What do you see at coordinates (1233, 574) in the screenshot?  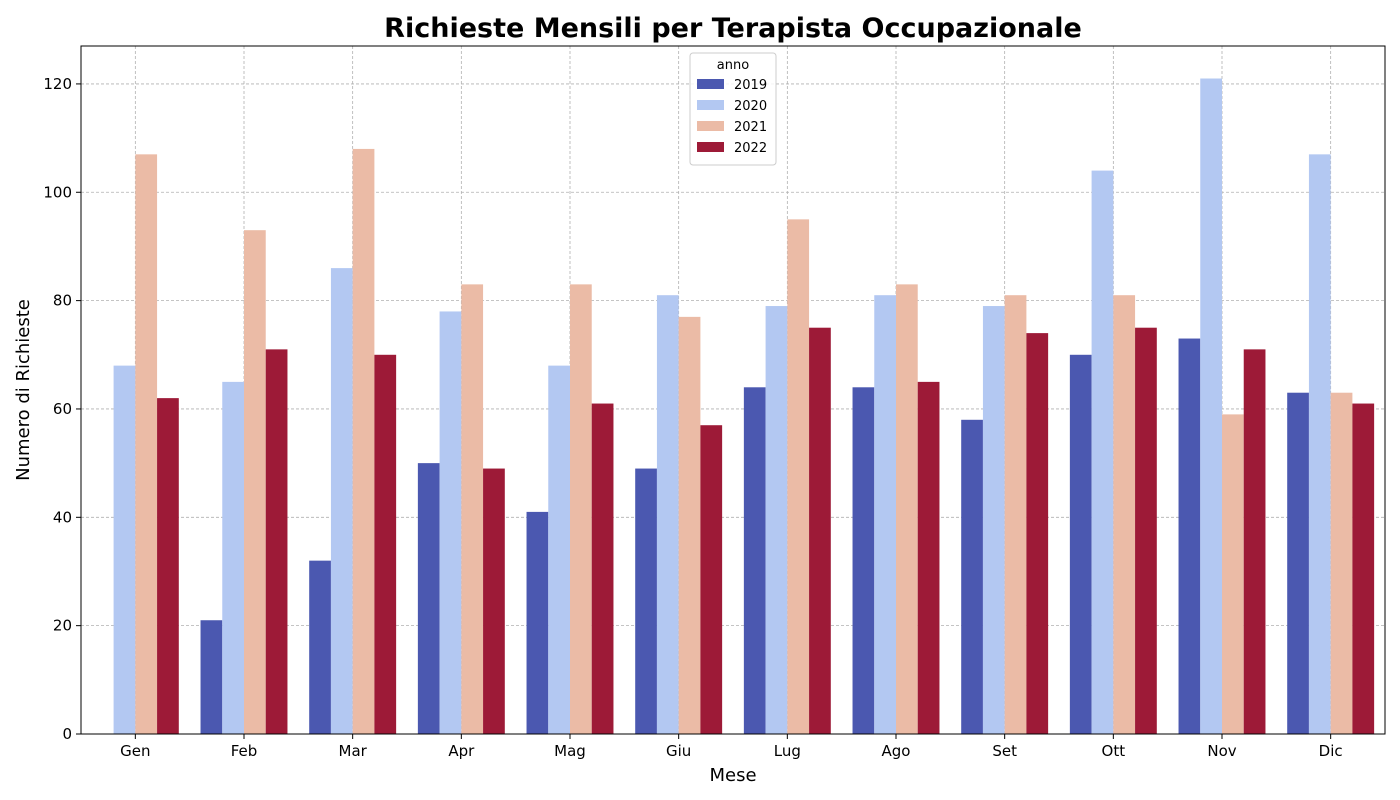 I see `bar-2021-Nov` at bounding box center [1233, 574].